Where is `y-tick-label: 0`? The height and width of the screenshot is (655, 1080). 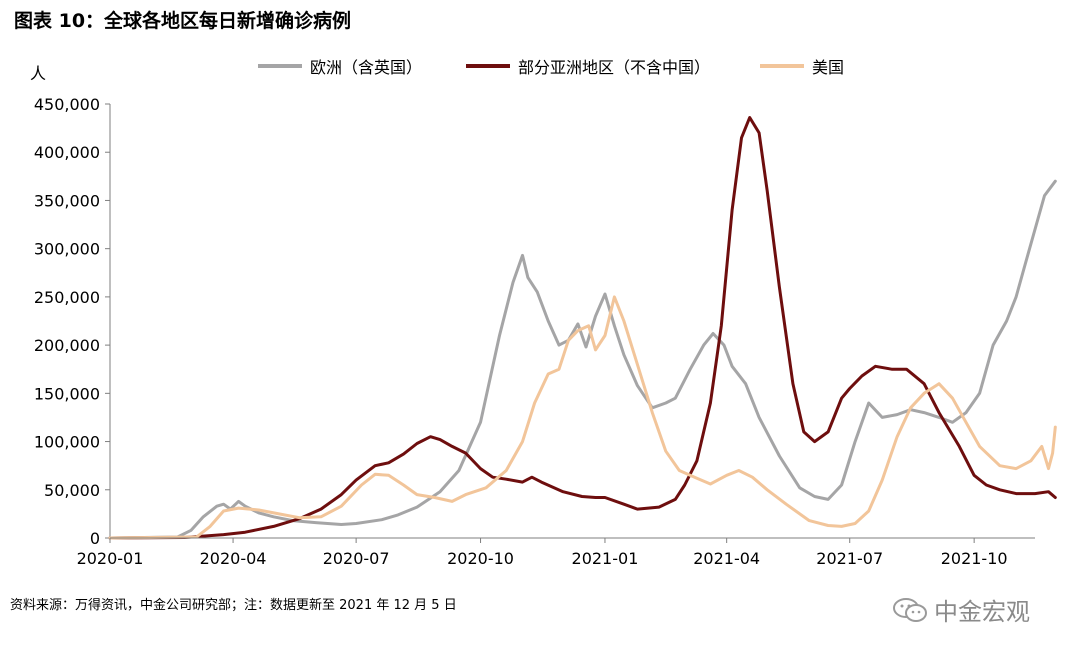 y-tick-label: 0 is located at coordinates (95, 538).